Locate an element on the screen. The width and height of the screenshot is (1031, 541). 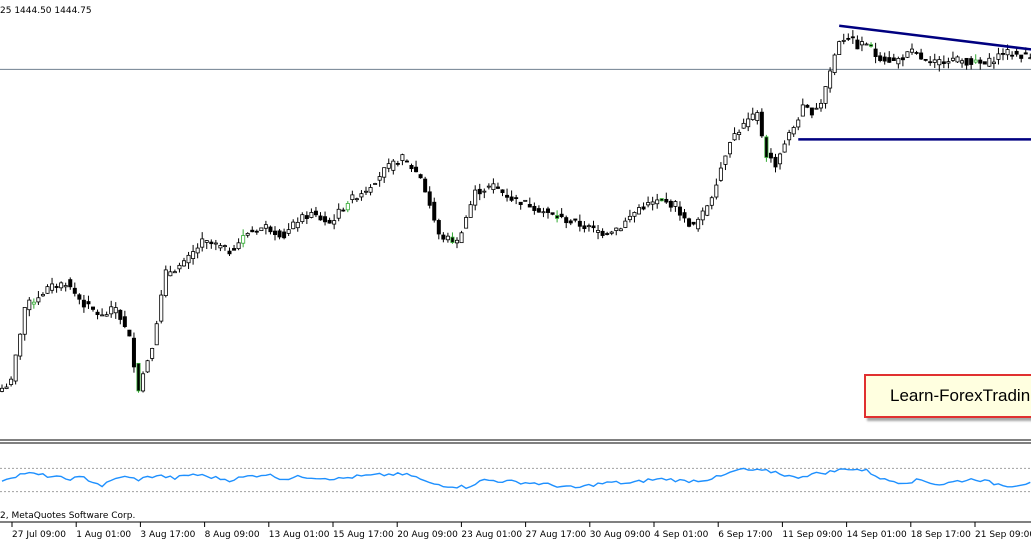
ohlc-readout: 25 1444.50 1444.75 is located at coordinates (46, 11).